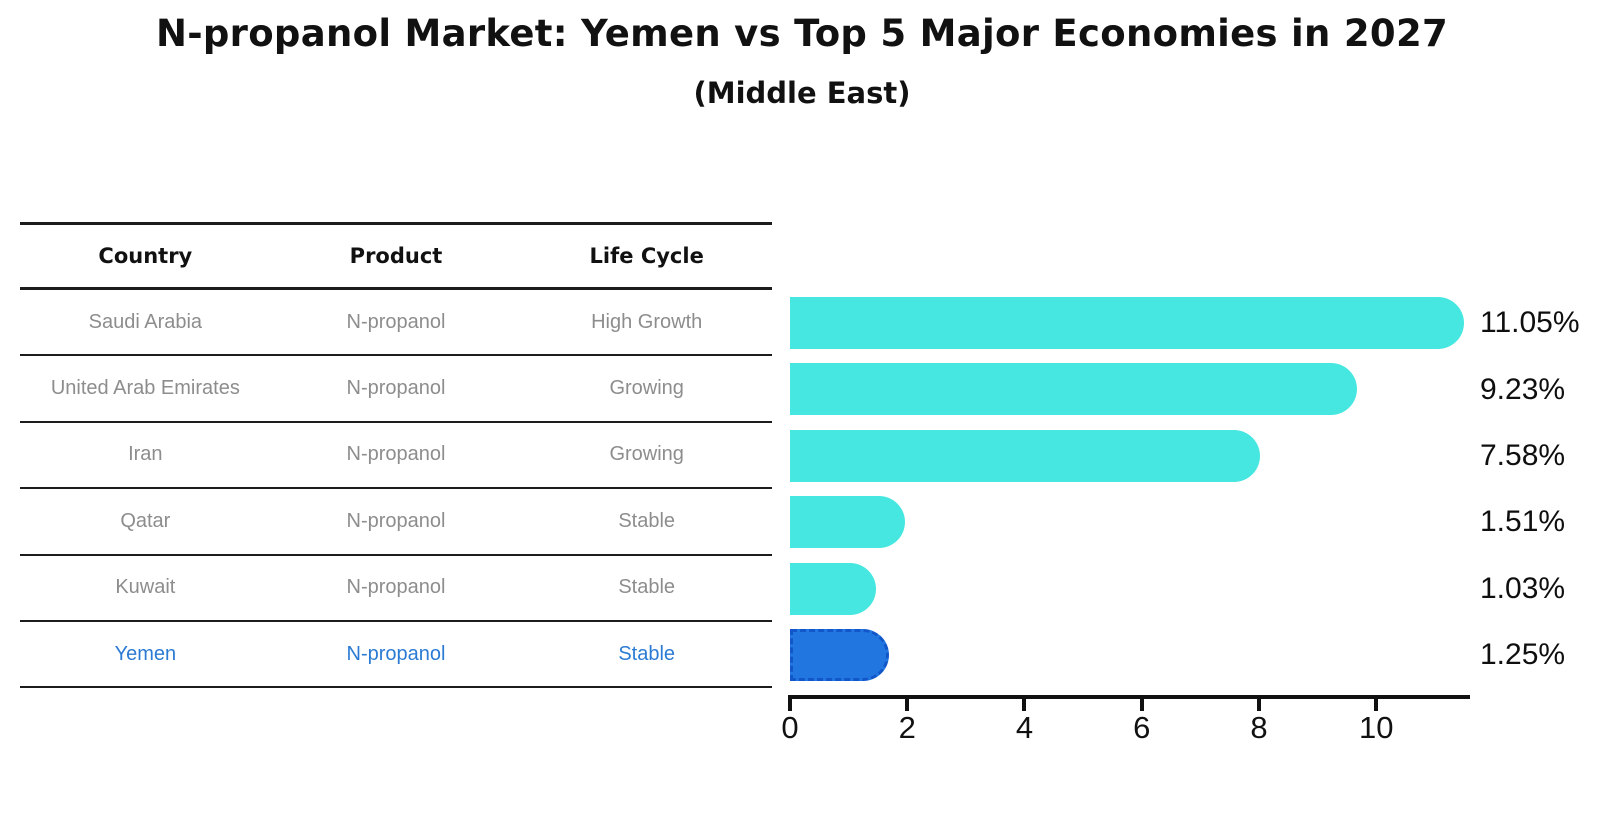 This screenshot has height=823, width=1604. Describe the element at coordinates (145, 256) in the screenshot. I see `column-header: Country` at that location.